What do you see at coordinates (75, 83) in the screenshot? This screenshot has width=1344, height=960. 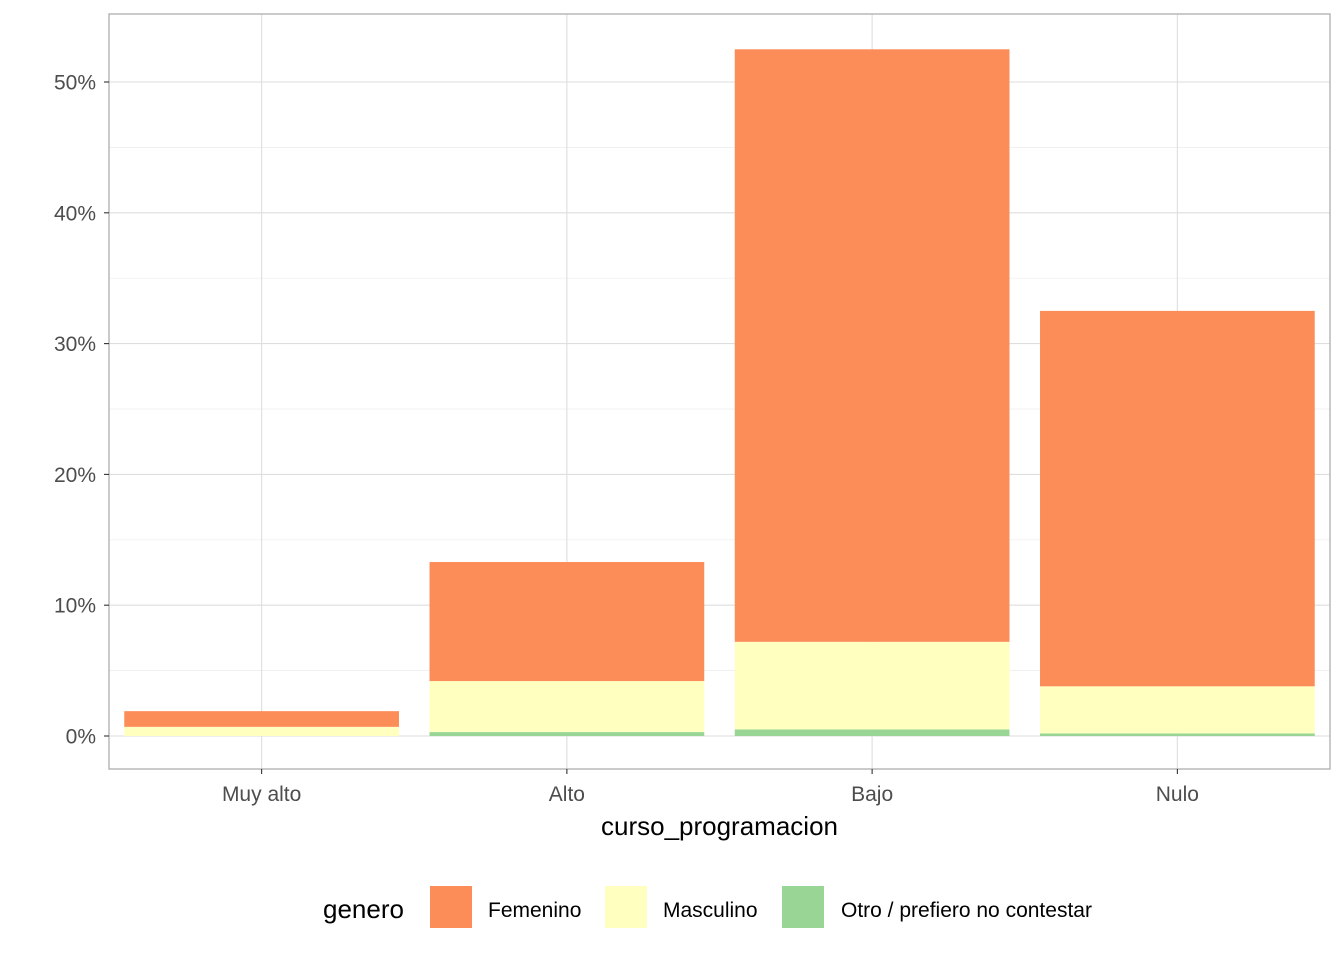 I see `y-tick-label: 50%` at bounding box center [75, 83].